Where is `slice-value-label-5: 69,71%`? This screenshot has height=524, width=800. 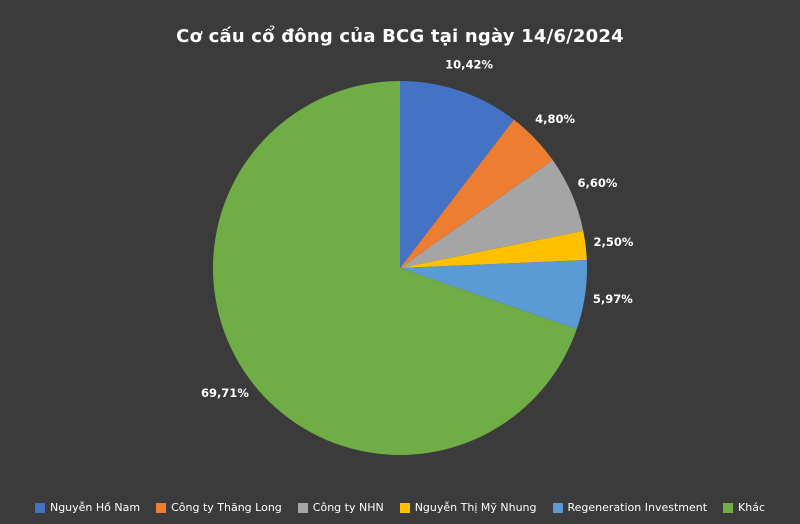
slice-value-label-5: 69,71% is located at coordinates (225, 393).